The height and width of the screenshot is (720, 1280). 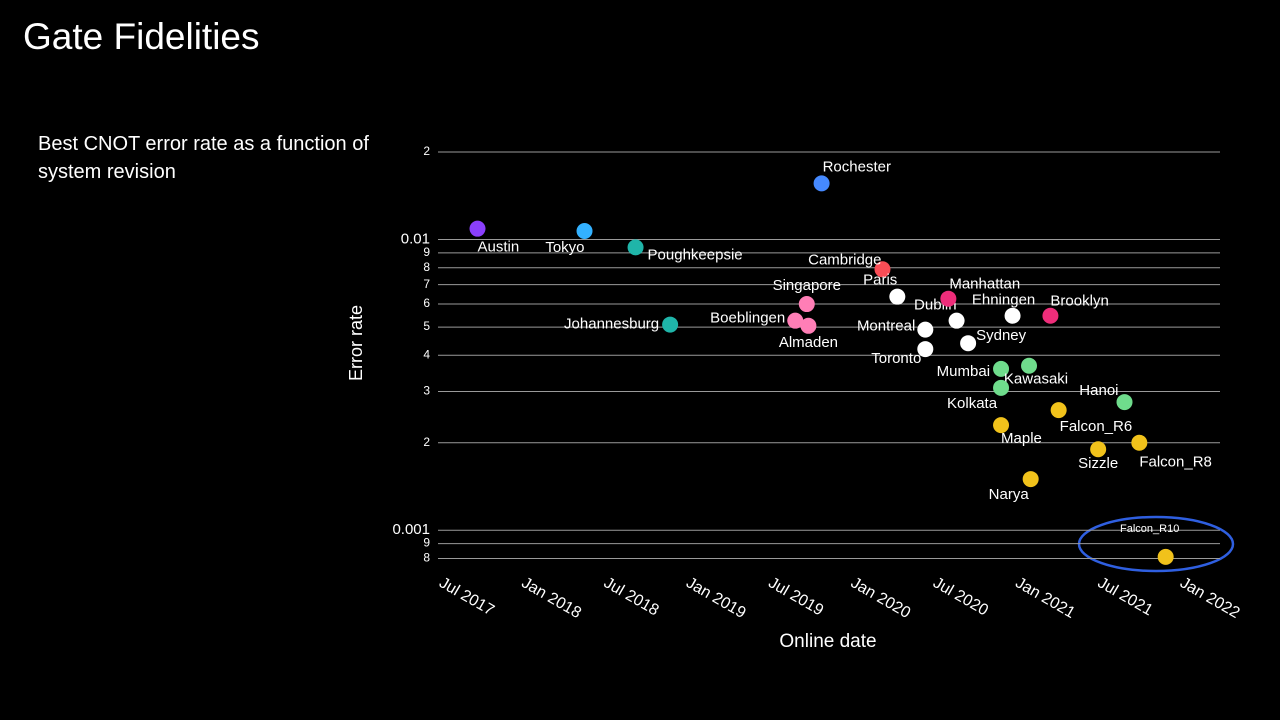 I want to click on point-label: Kawasaki, so click(x=1036, y=379).